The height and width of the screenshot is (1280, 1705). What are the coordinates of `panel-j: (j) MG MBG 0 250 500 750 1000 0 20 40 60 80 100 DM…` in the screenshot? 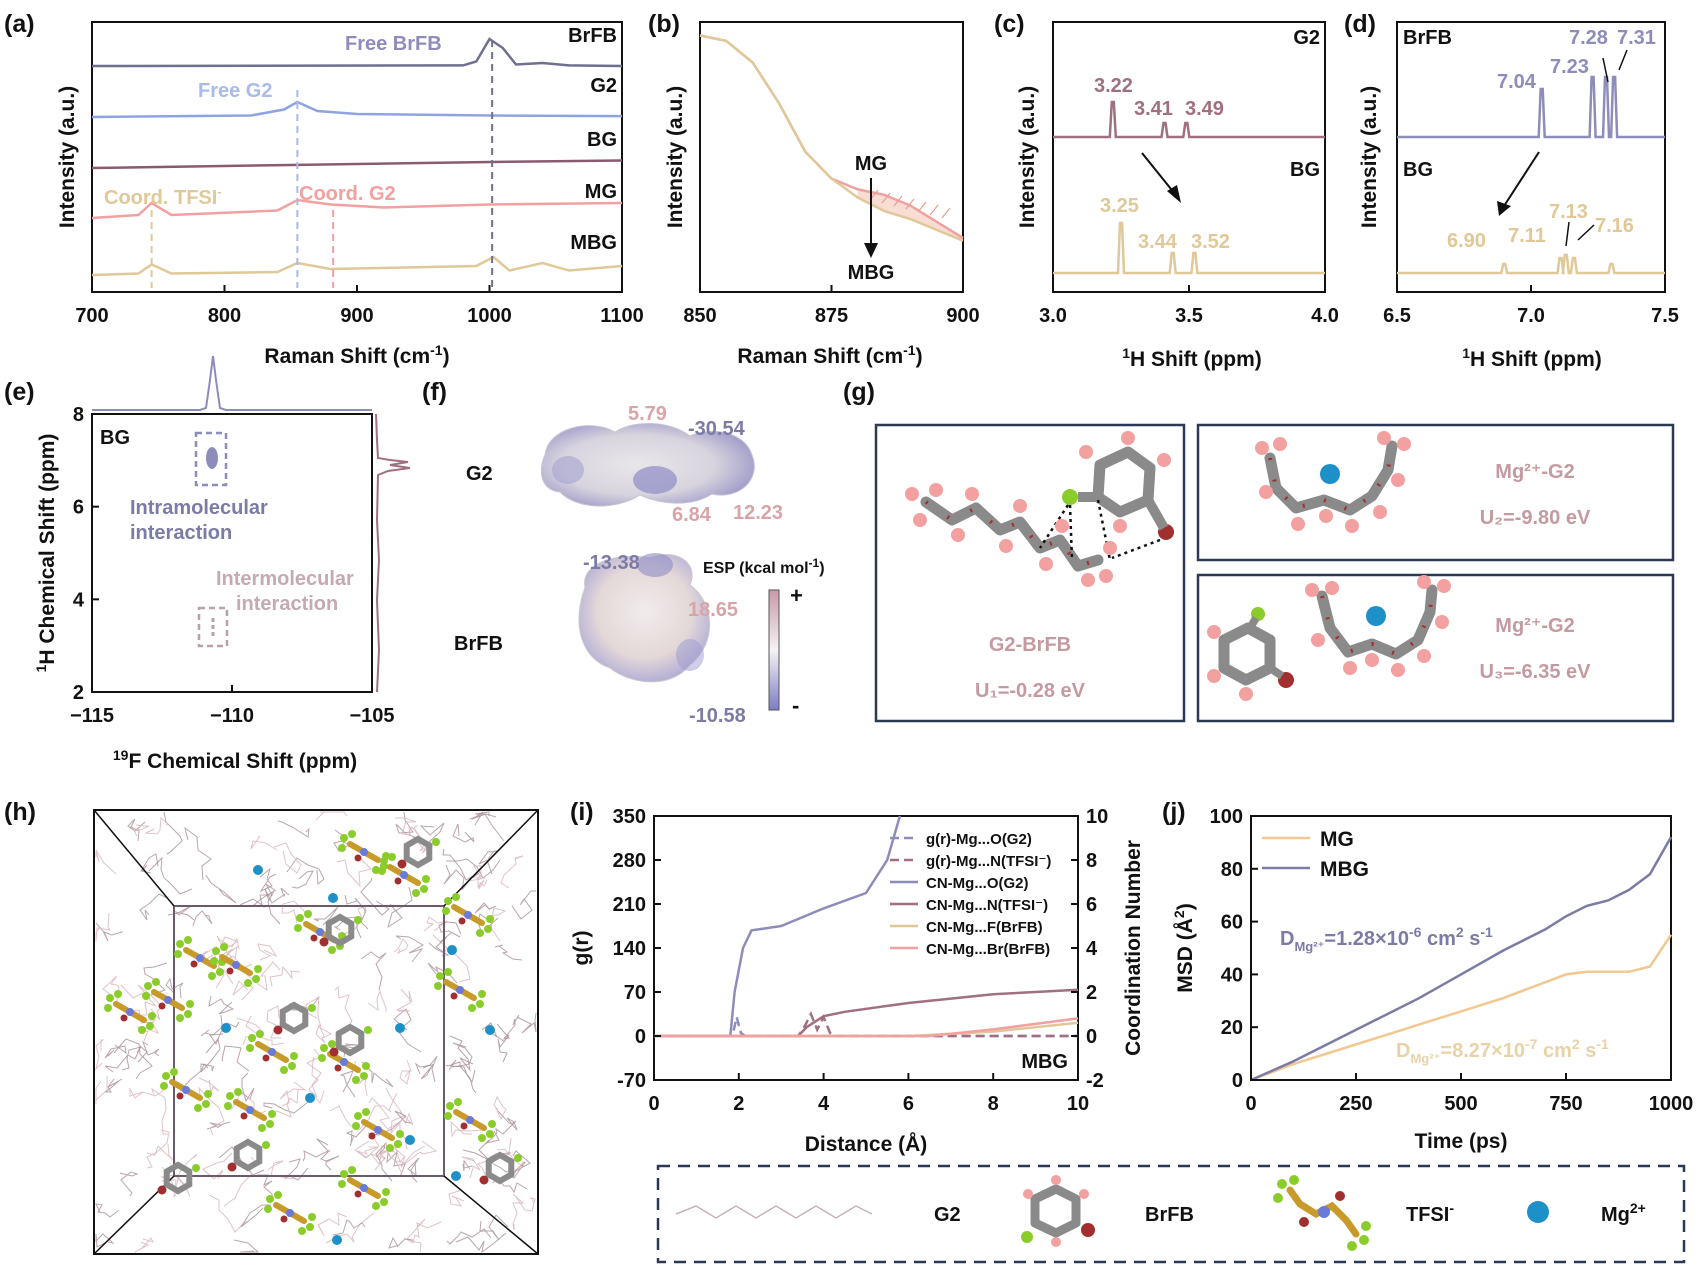 It's located at (1427, 975).